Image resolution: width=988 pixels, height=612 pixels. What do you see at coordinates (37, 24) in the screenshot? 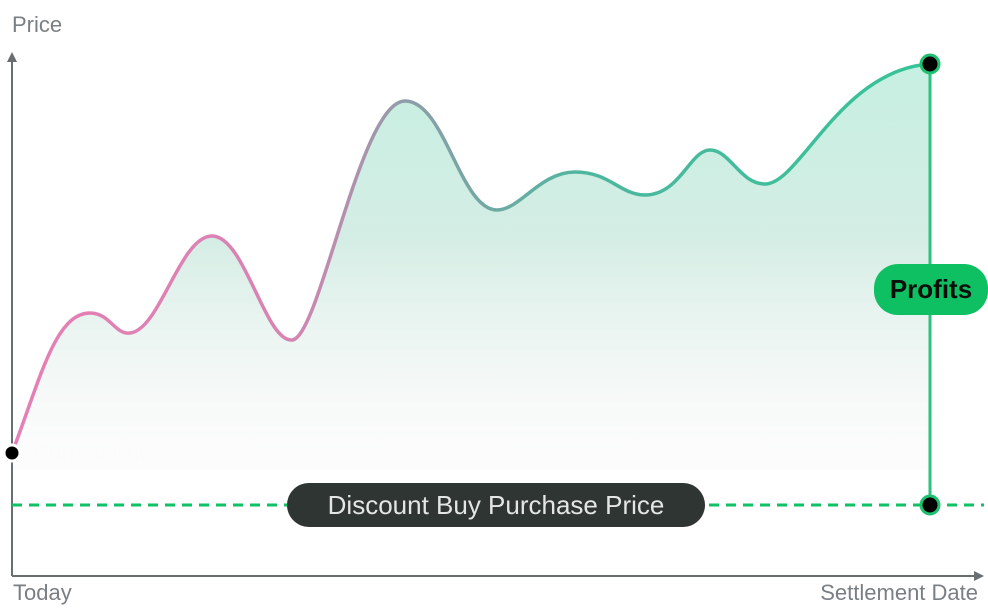
I see `y-axis-label: Price` at bounding box center [37, 24].